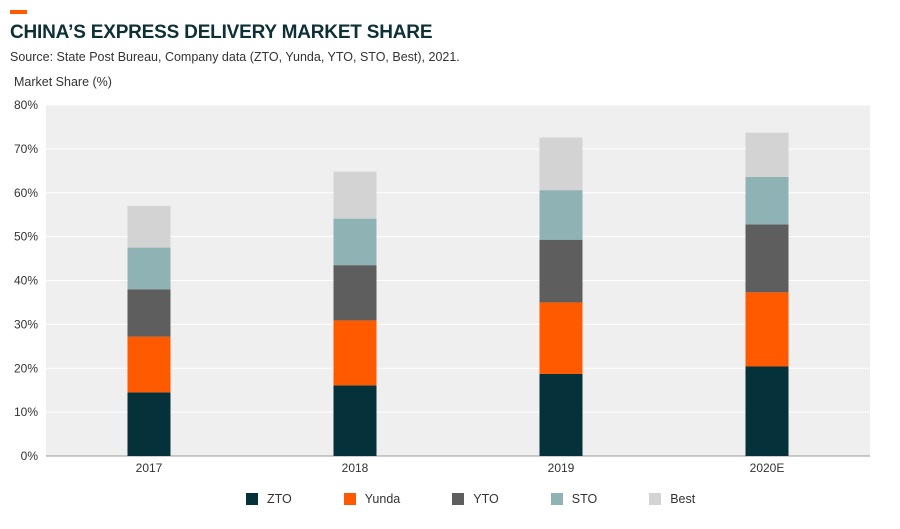 The width and height of the screenshot is (900, 529). I want to click on bar-zto-2019, so click(561, 414).